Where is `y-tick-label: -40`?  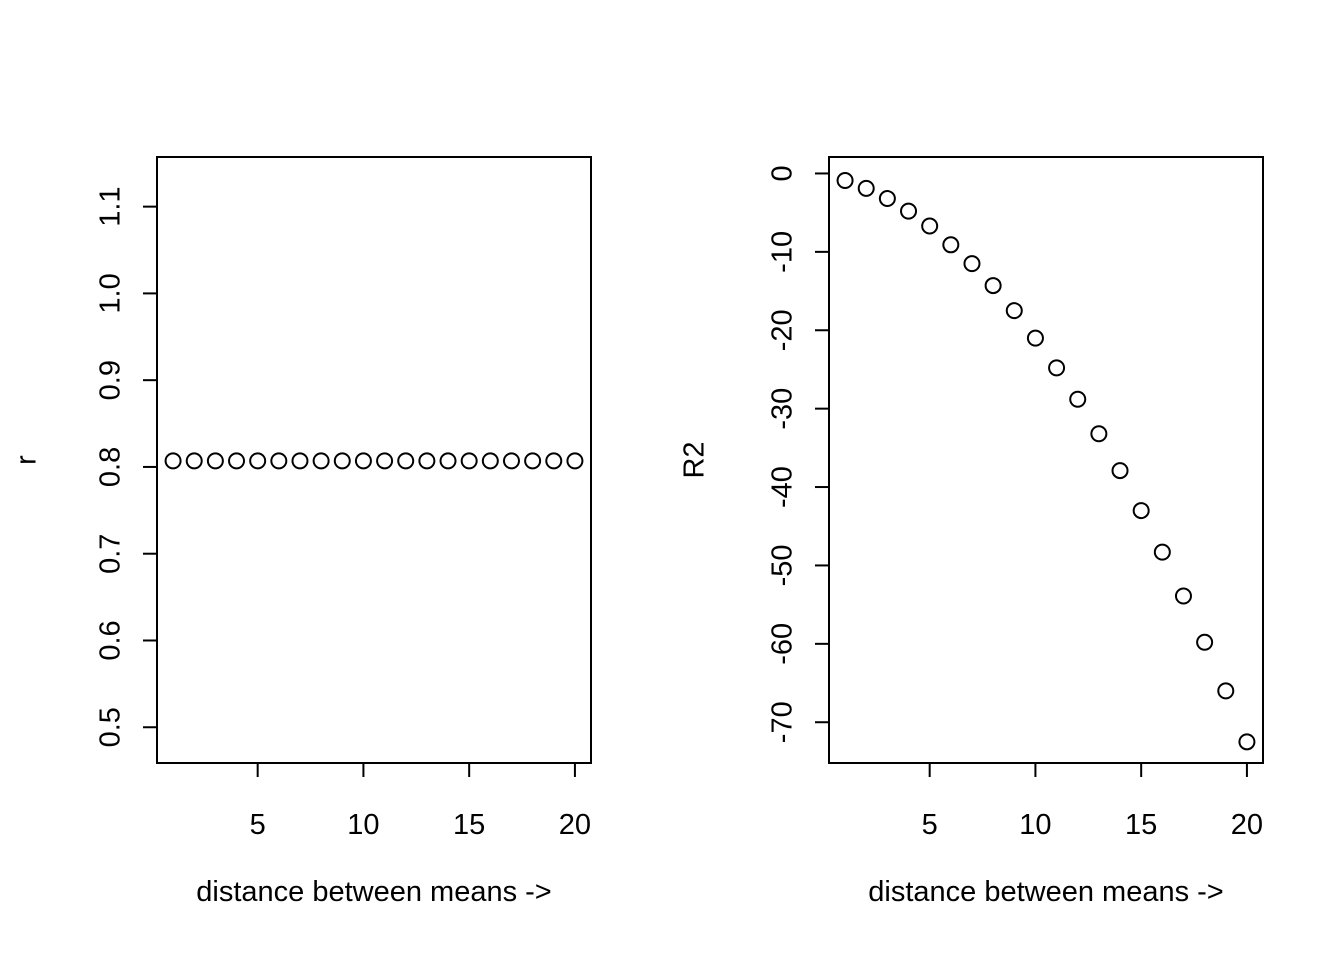
y-tick-label: -40 is located at coordinates (783, 487).